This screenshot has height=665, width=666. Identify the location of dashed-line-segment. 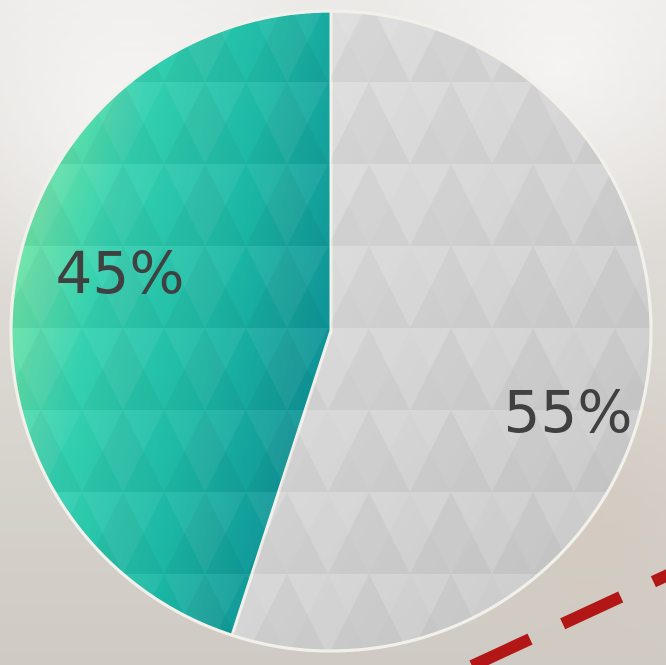
(567, 617).